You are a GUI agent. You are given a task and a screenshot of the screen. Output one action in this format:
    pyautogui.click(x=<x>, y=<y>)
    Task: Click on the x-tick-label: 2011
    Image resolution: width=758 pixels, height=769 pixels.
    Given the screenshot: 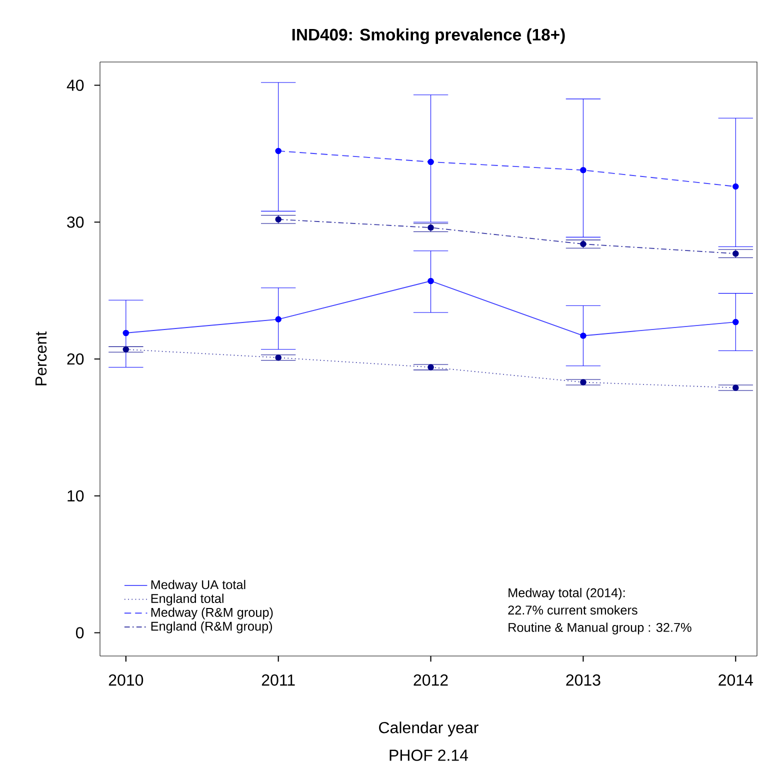 What is the action you would take?
    pyautogui.click(x=278, y=680)
    